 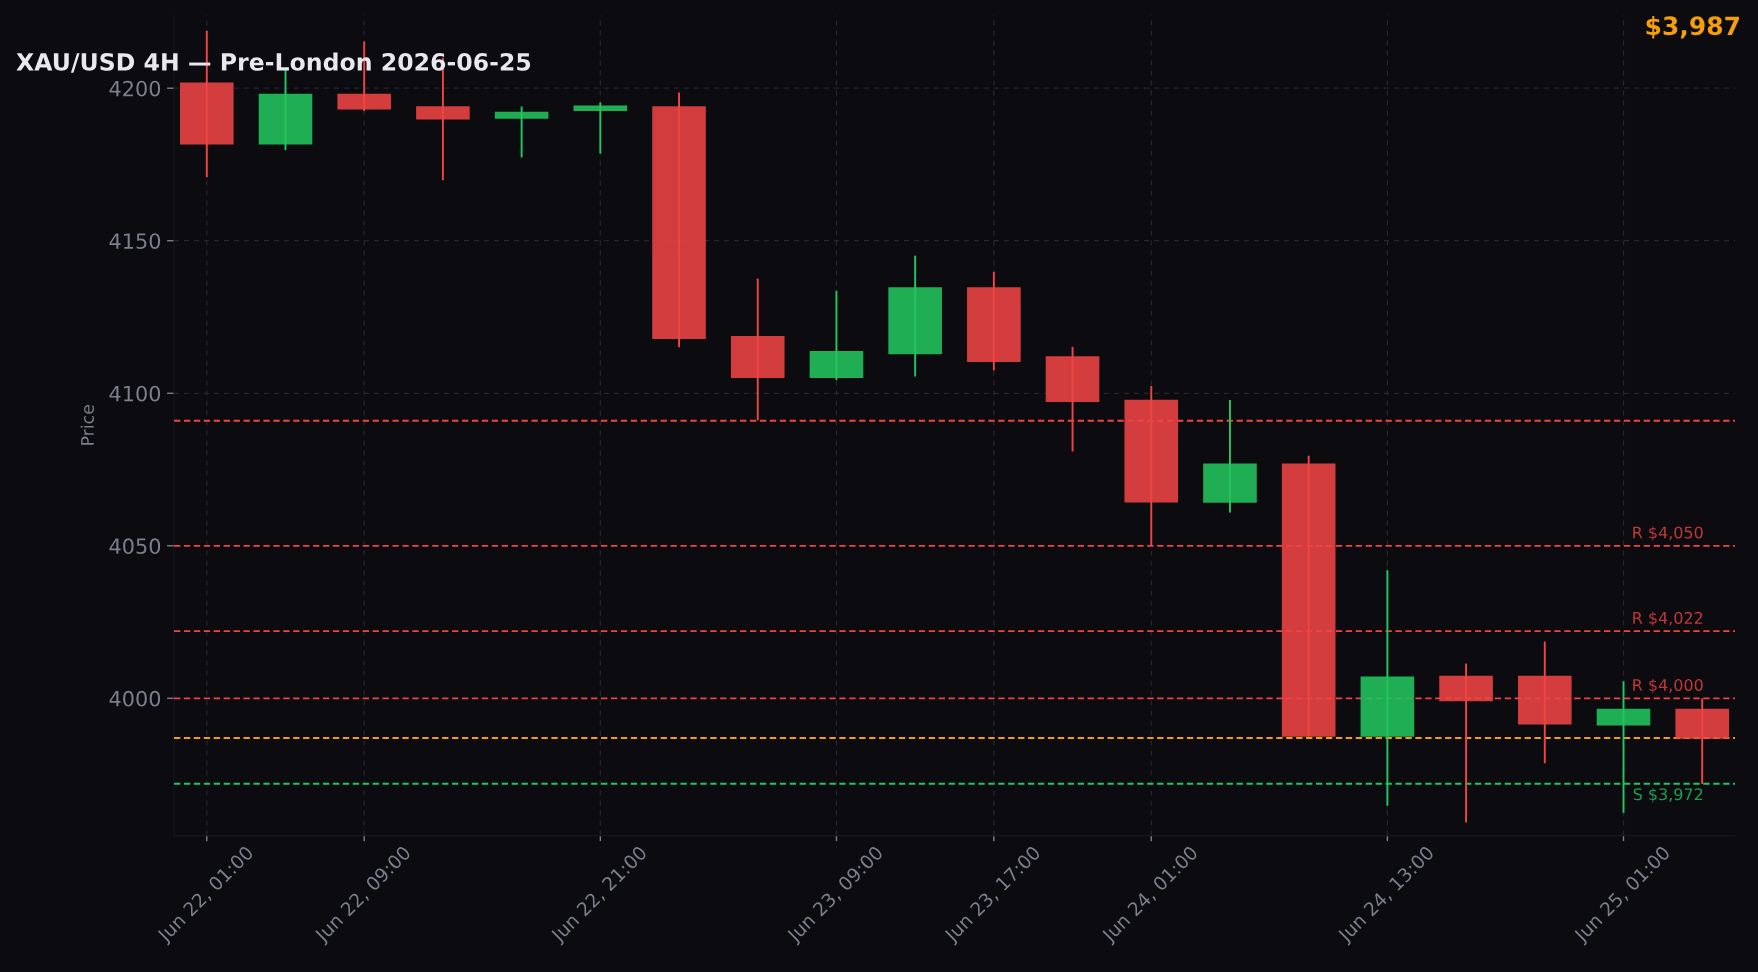 I want to click on ref-line-label: R $4,000, so click(x=1668, y=686).